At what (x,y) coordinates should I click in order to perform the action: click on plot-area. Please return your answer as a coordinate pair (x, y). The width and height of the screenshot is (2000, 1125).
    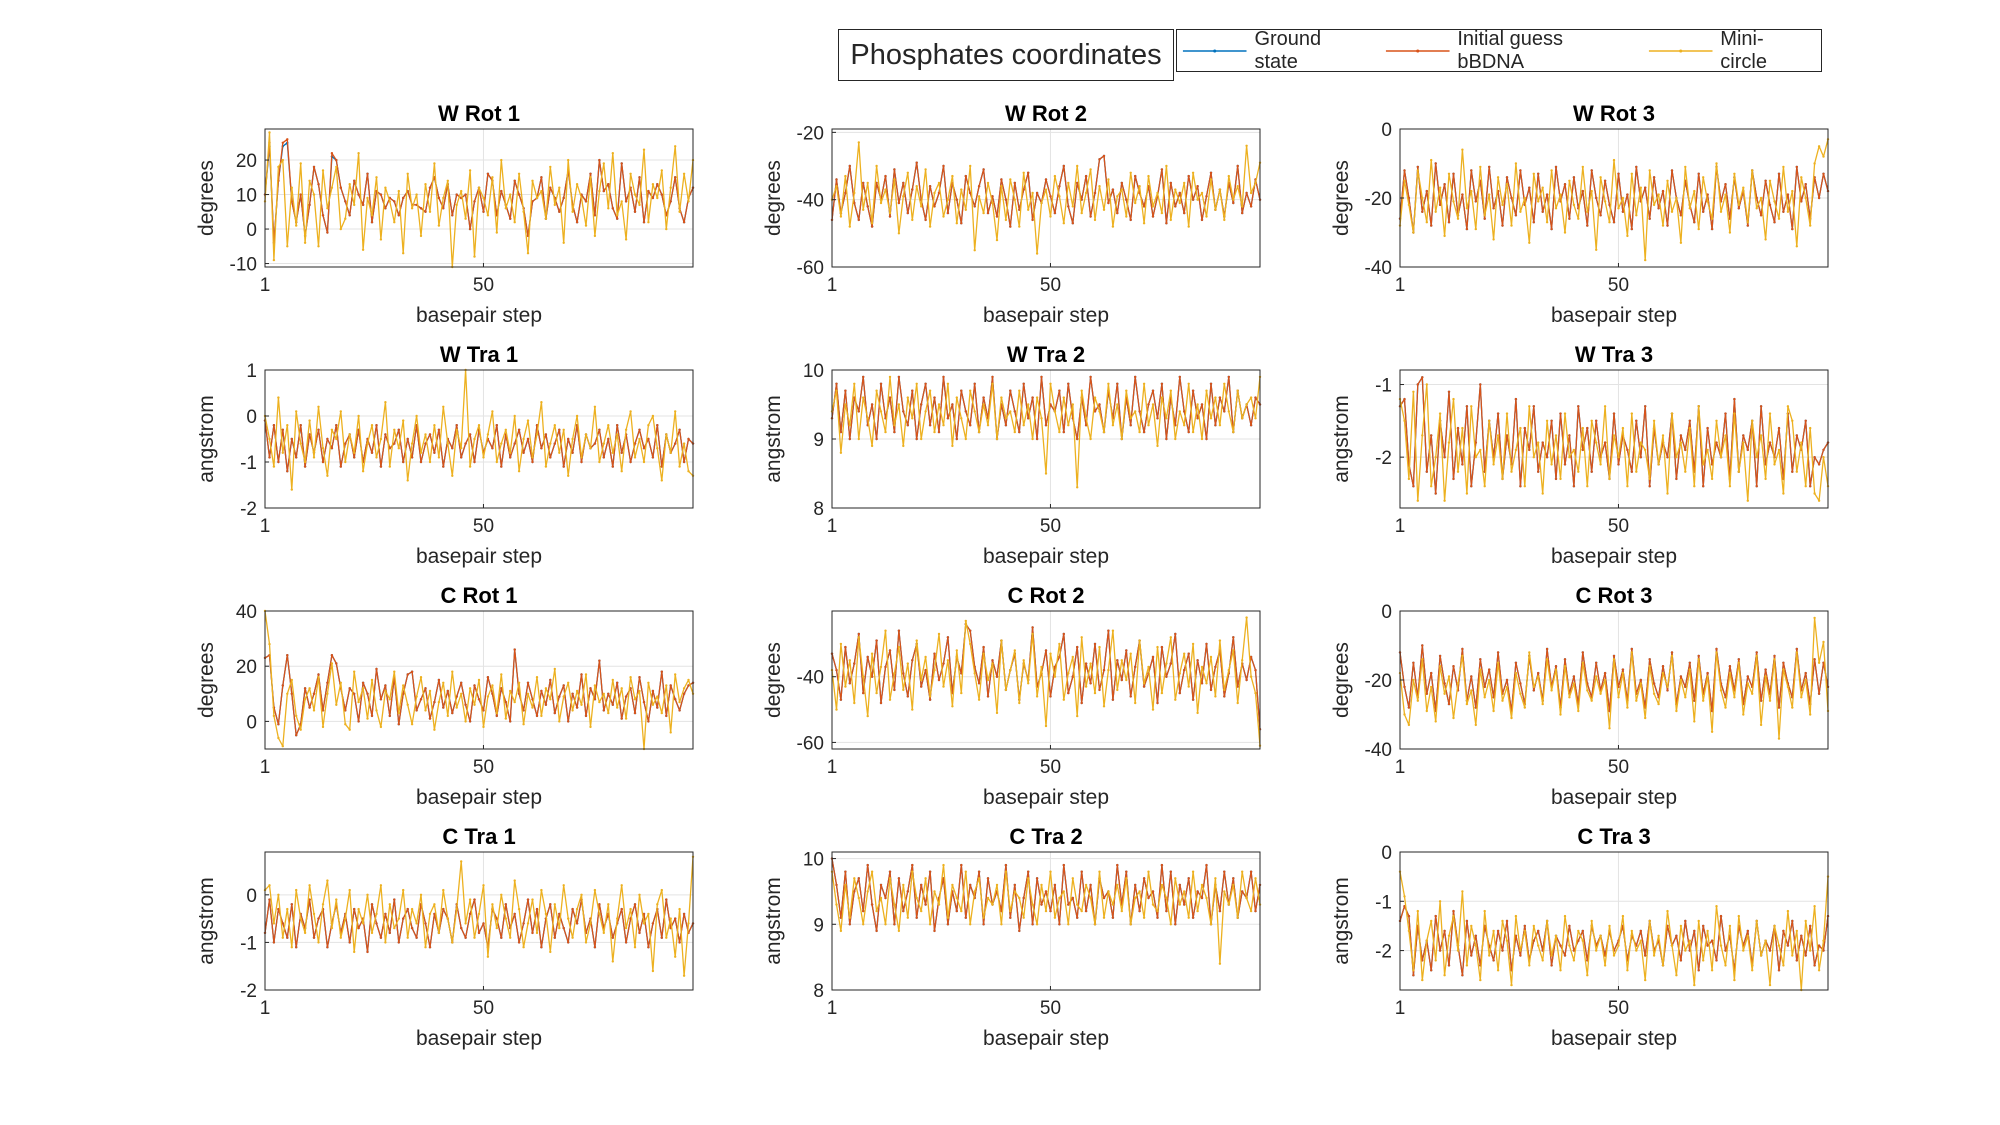
    Looking at the image, I should click on (479, 198).